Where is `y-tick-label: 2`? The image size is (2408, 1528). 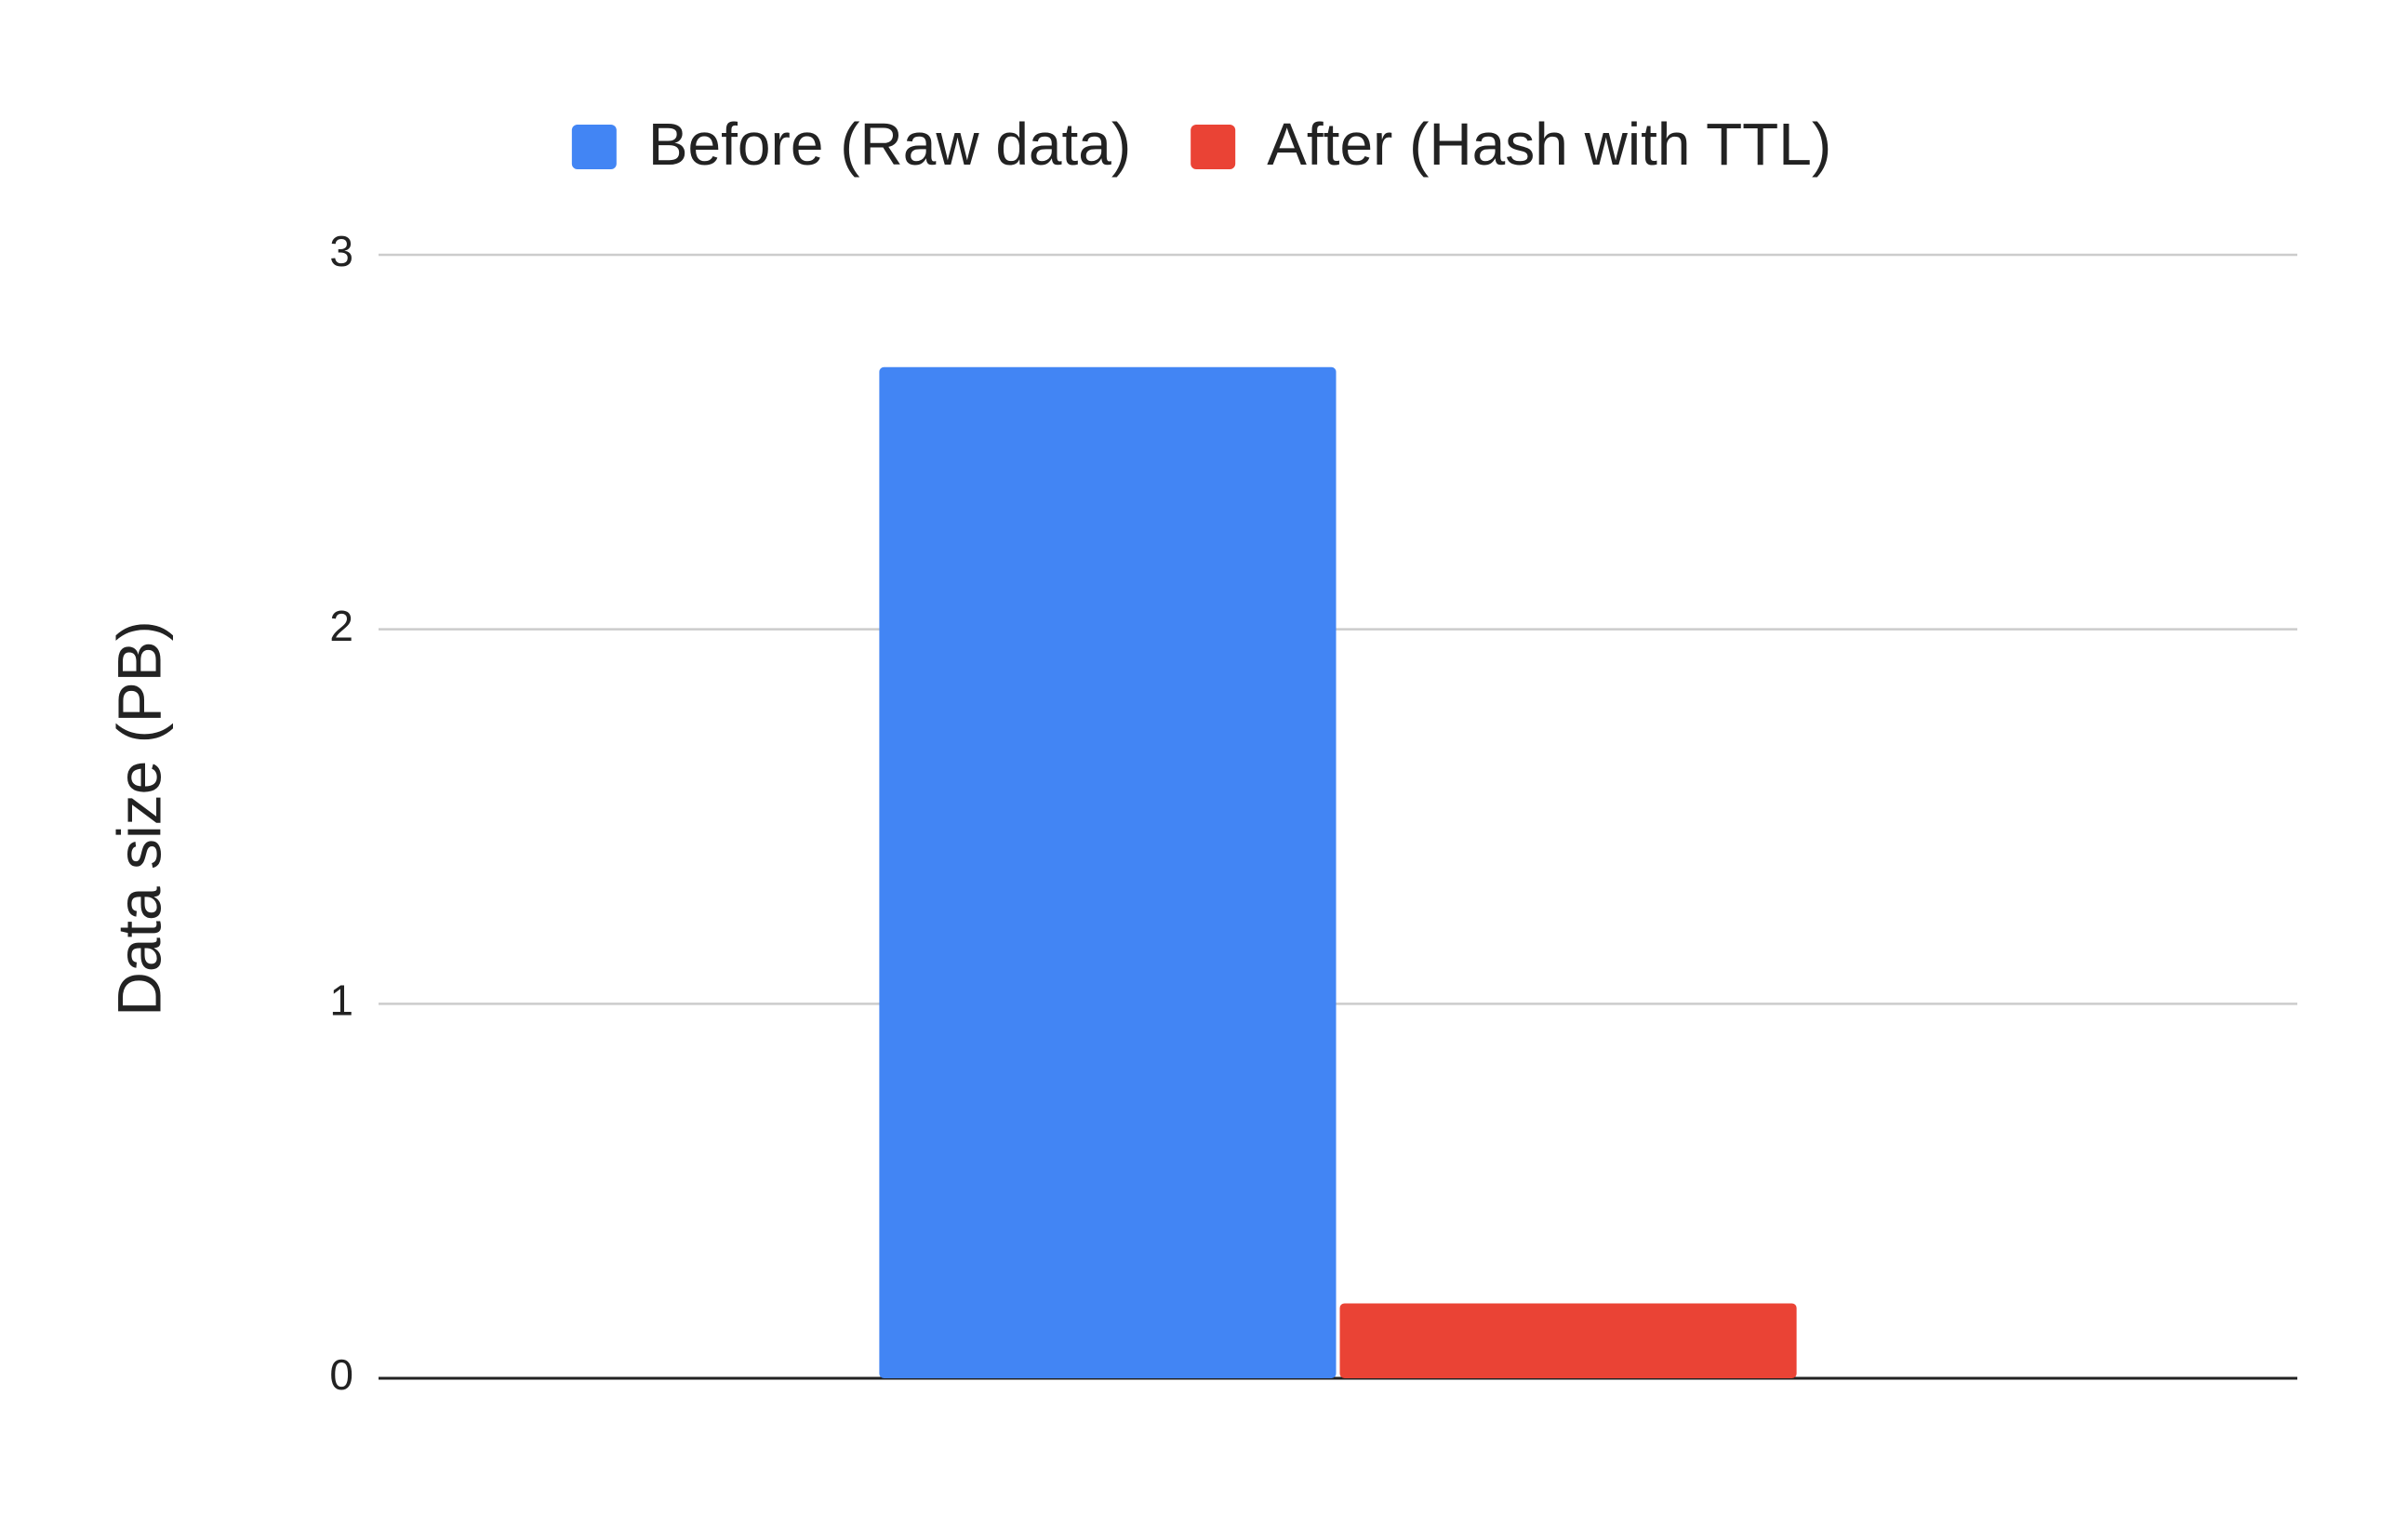
y-tick-label: 2 is located at coordinates (341, 626).